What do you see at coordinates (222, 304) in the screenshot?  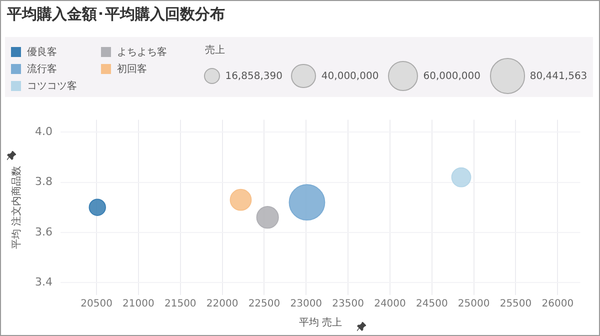 I see `x-tick-label: 22000` at bounding box center [222, 304].